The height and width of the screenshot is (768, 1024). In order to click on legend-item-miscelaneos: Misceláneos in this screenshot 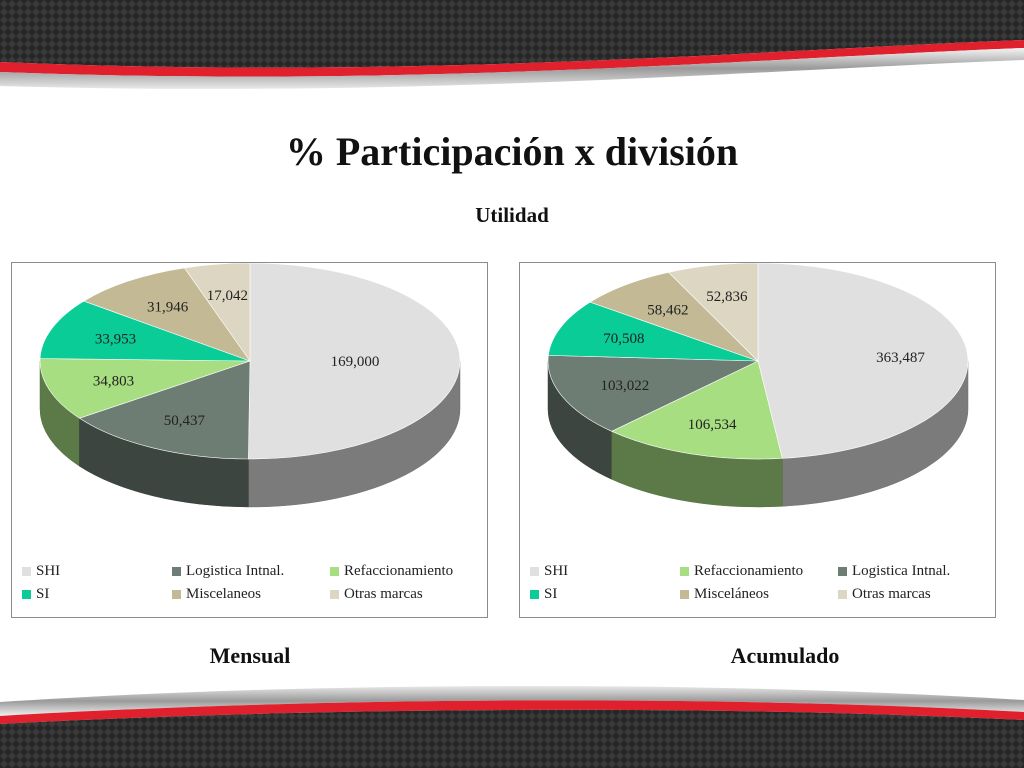, I will do `click(759, 594)`.